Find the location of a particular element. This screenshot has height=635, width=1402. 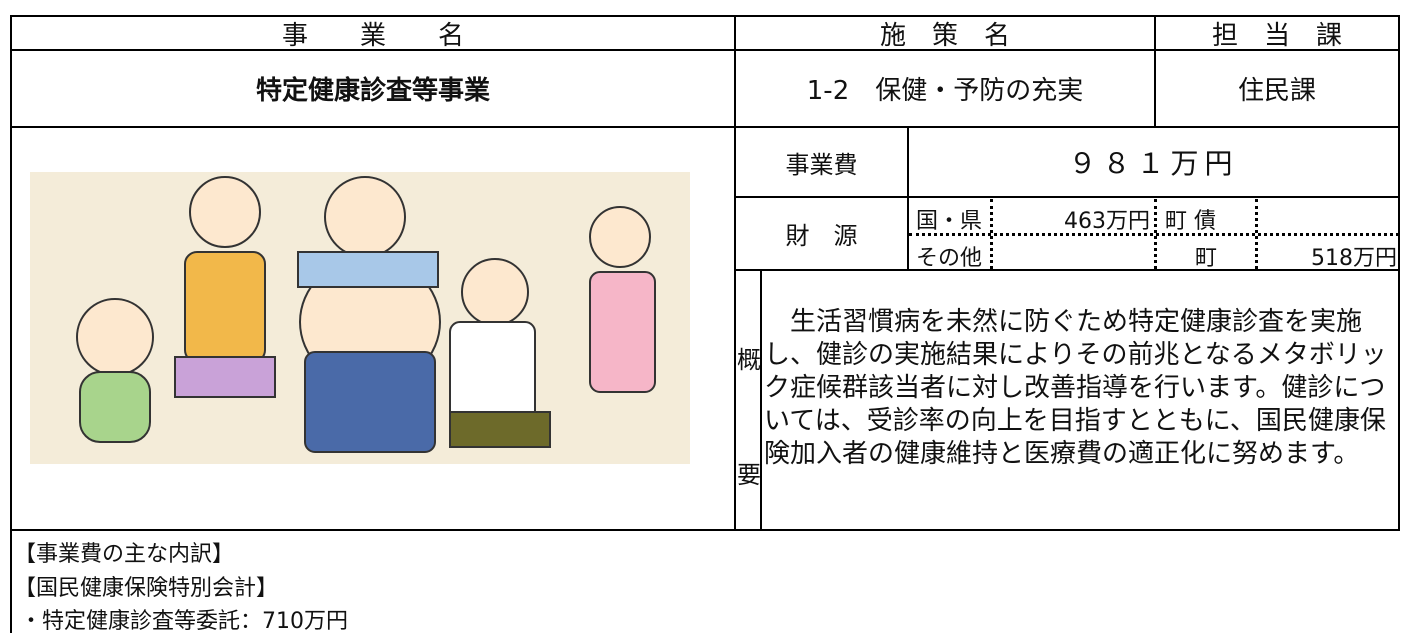

funding-cell: 町 債 is located at coordinates (1190, 221).